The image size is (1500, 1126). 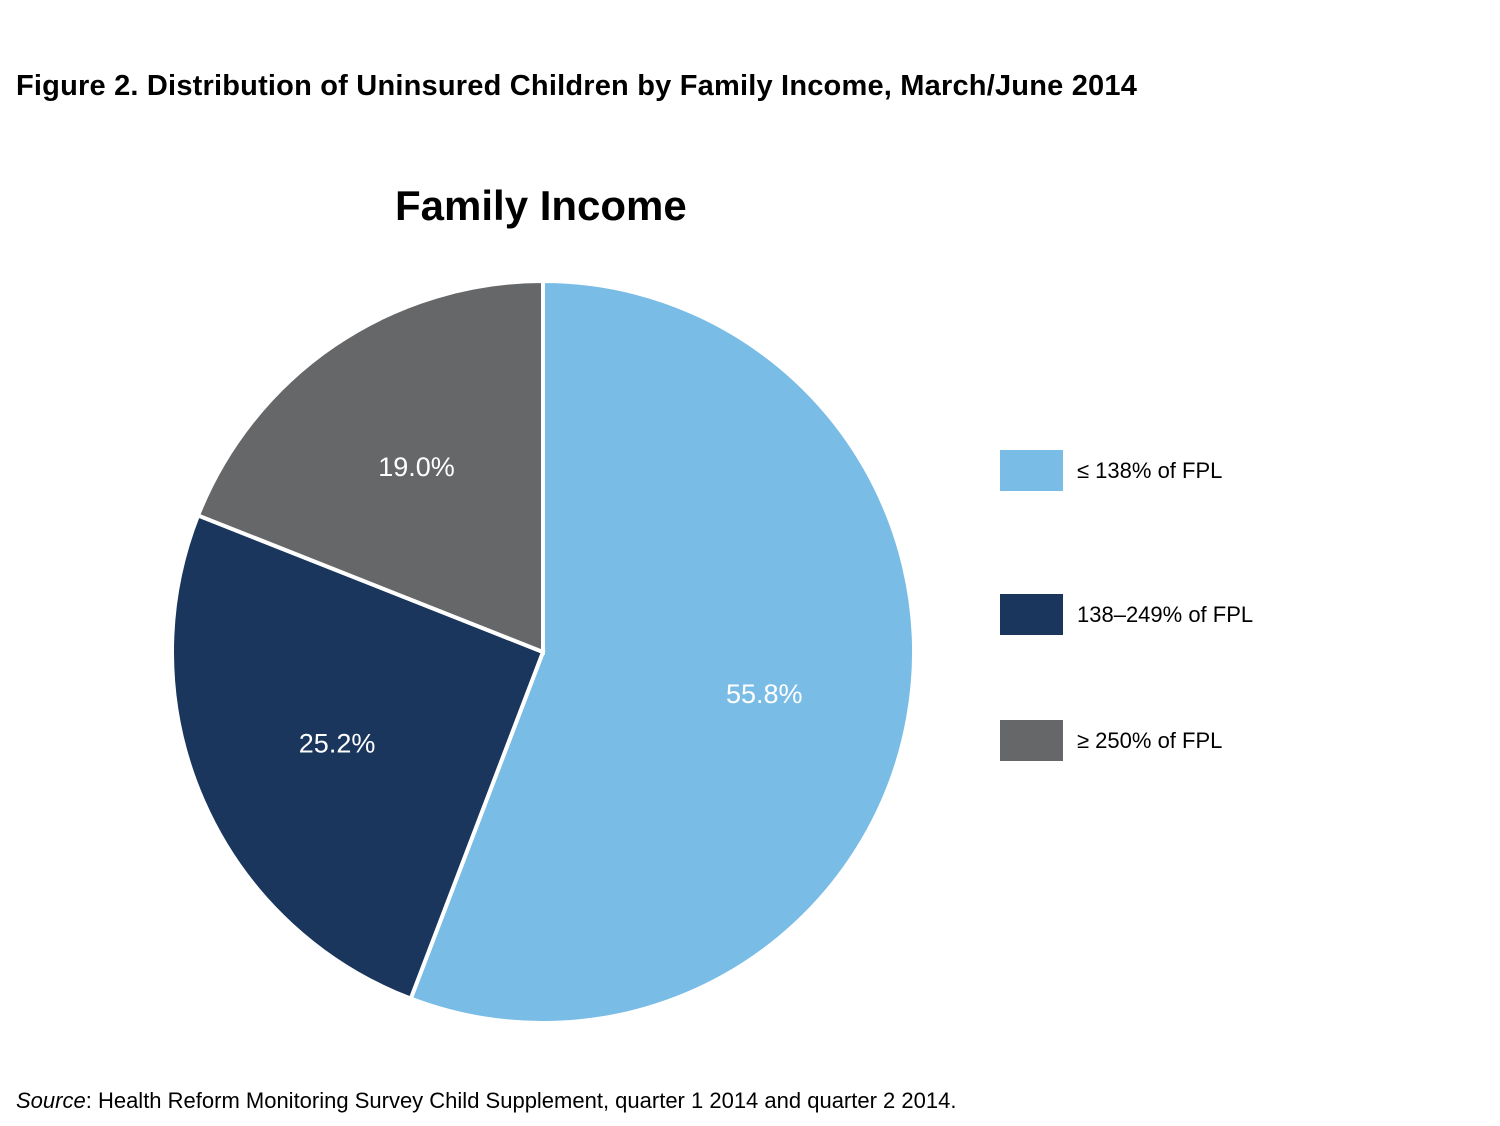 I want to click on pie-slice-label-0: 55.8%, so click(x=764, y=694).